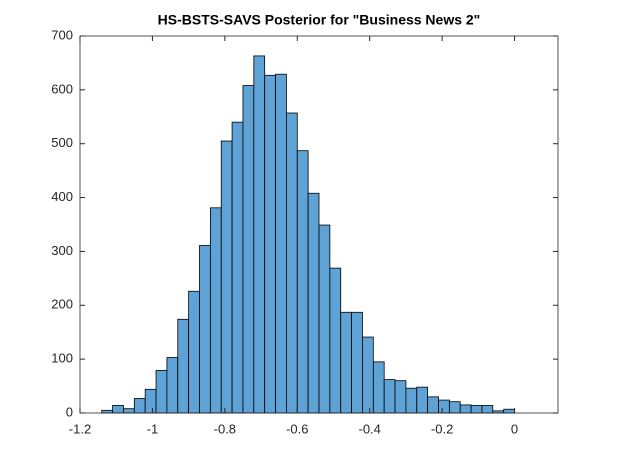  Describe the element at coordinates (69, 411) in the screenshot. I see `y-tick-label: 0` at that location.